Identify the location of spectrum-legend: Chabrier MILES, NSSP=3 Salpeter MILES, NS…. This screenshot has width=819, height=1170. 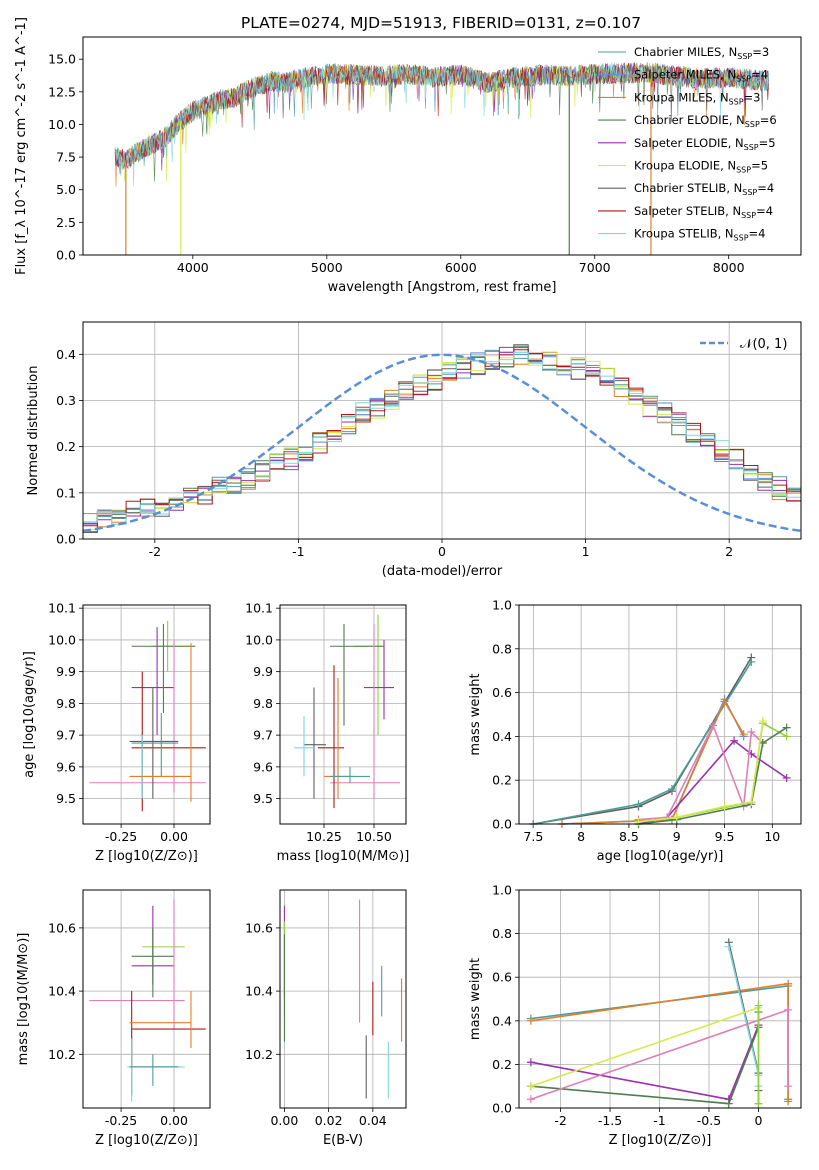
(687, 144).